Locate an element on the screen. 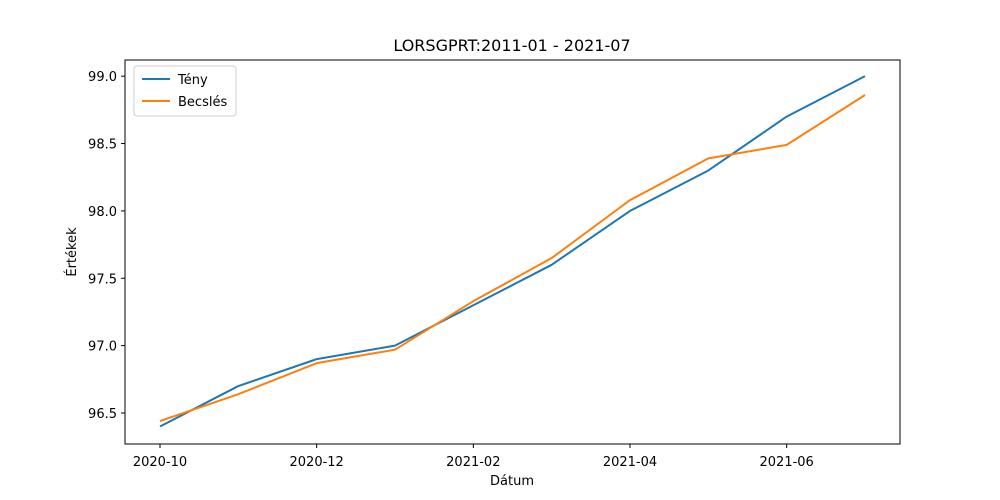 The height and width of the screenshot is (500, 1000). y-tick-label: 99.0 is located at coordinates (102, 77).